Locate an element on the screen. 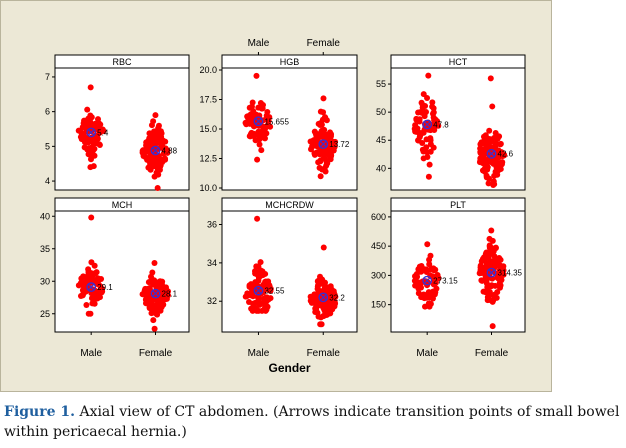 The width and height of the screenshot is (626, 448). mean-label: 15.655 is located at coordinates (276, 121).